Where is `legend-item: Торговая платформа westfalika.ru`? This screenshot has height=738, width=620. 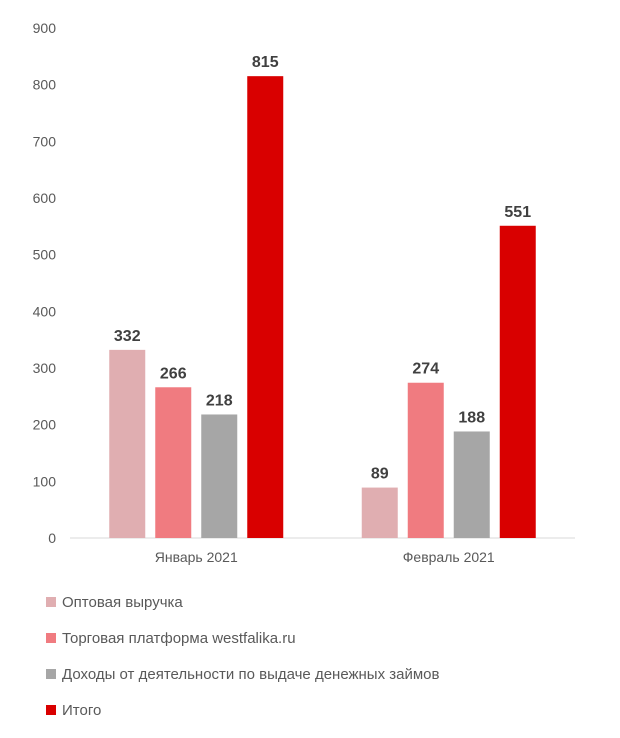 legend-item: Торговая платформа westfalika.ru is located at coordinates (242, 638).